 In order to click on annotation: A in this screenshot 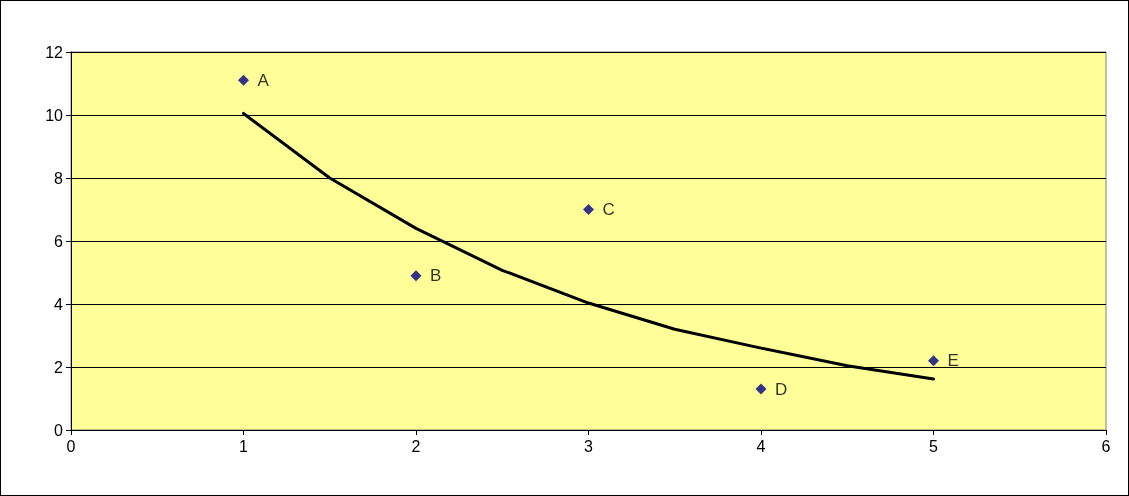, I will do `click(263, 80)`.